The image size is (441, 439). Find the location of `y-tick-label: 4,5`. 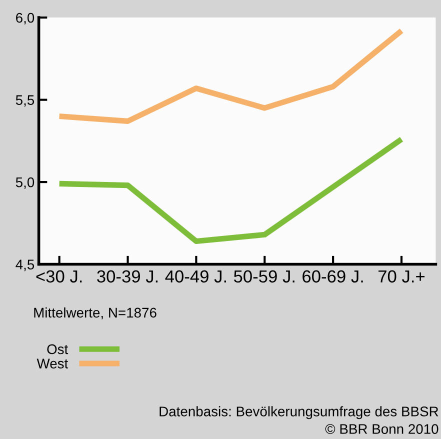

y-tick-label: 4,5 is located at coordinates (25, 266).